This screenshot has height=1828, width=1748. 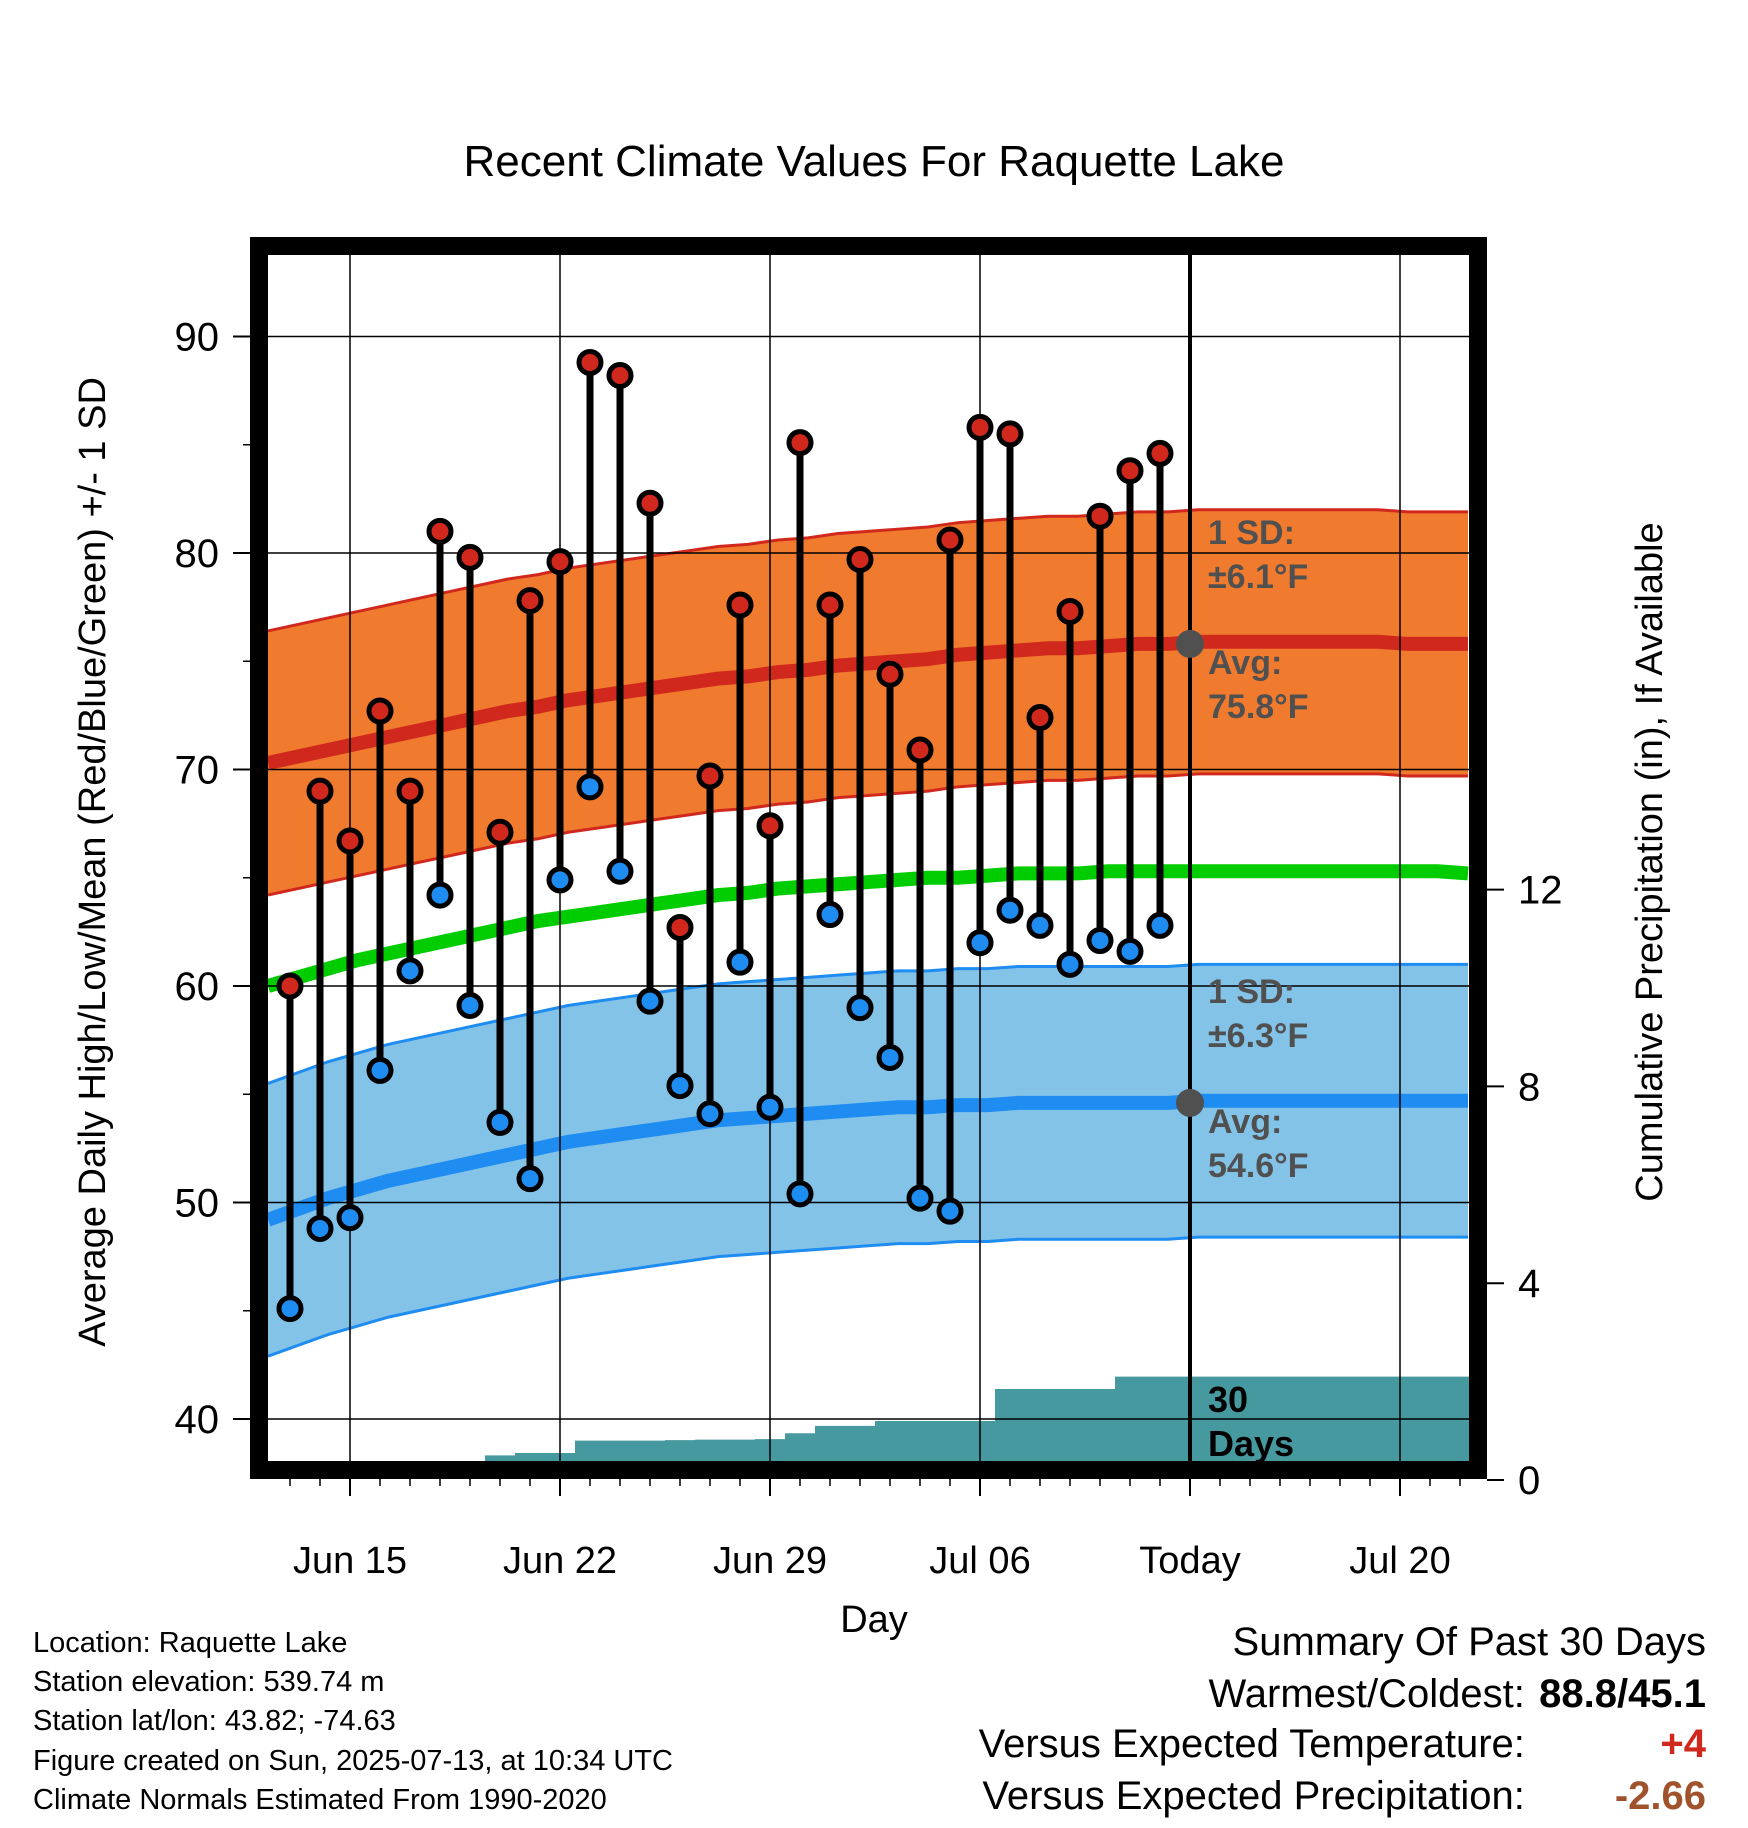 What do you see at coordinates (197, 554) in the screenshot?
I see `y-tick-label-left: 80` at bounding box center [197, 554].